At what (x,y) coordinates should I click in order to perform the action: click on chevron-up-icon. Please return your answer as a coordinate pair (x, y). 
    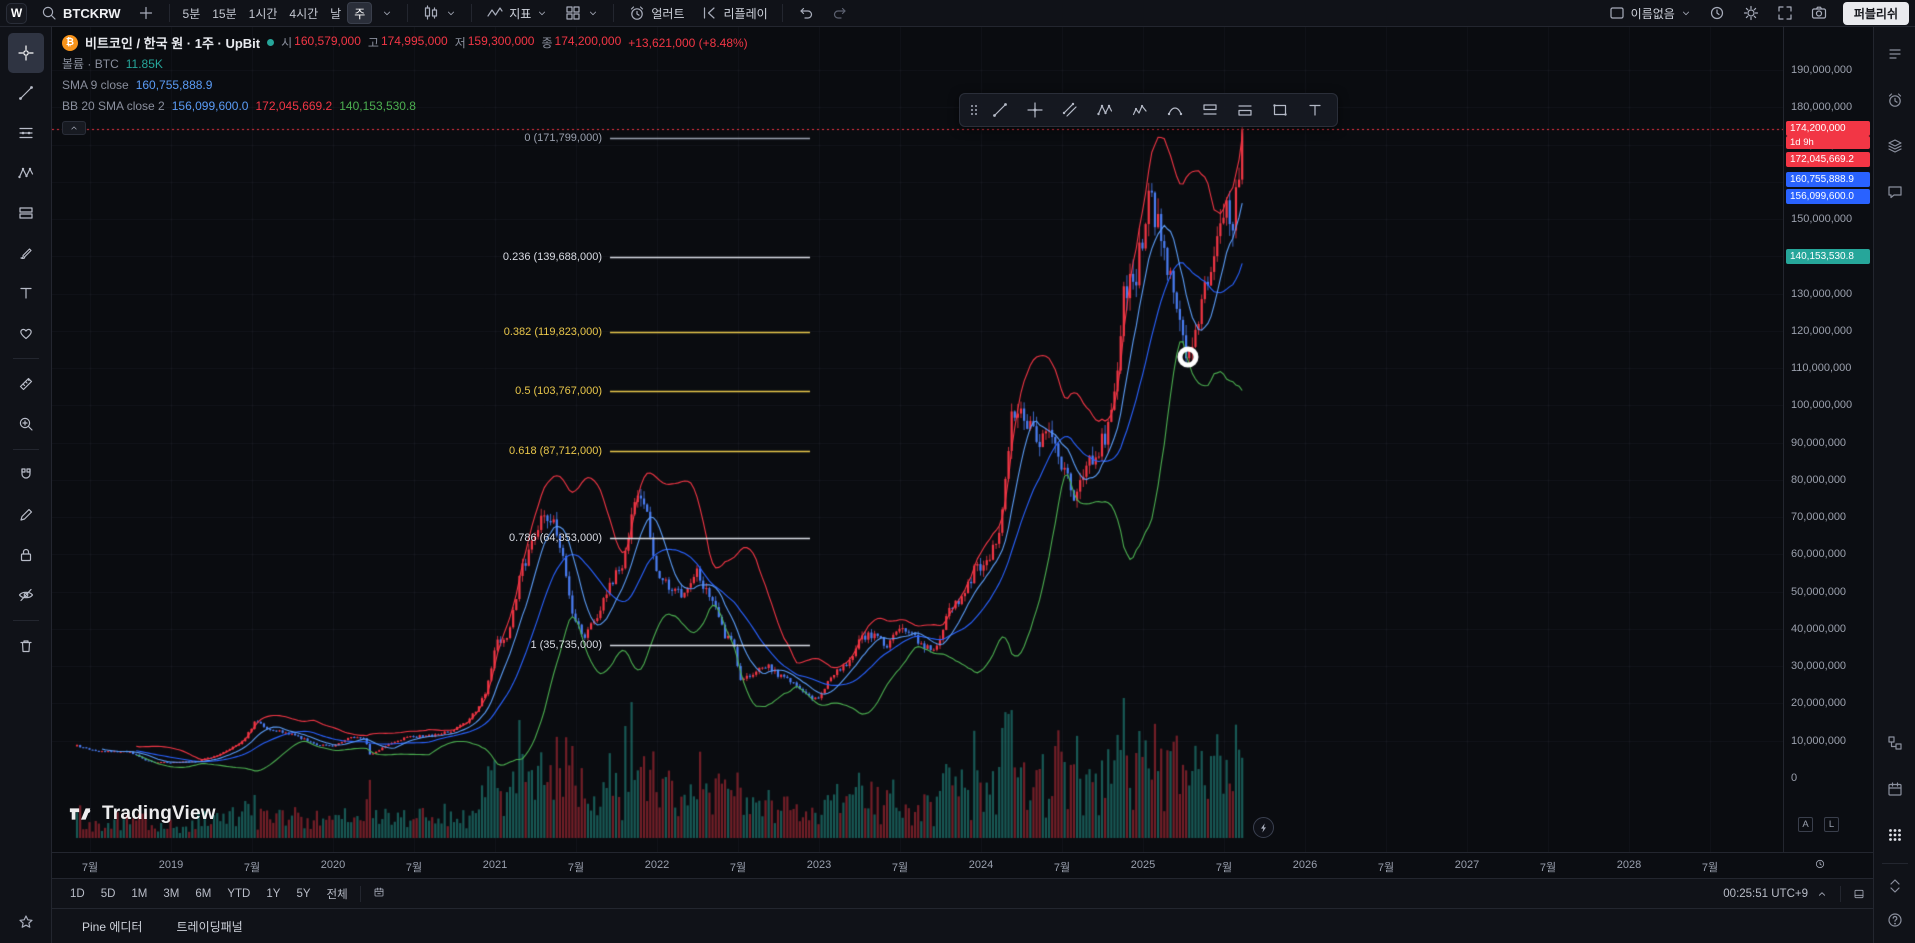
    Looking at the image, I should click on (74, 128).